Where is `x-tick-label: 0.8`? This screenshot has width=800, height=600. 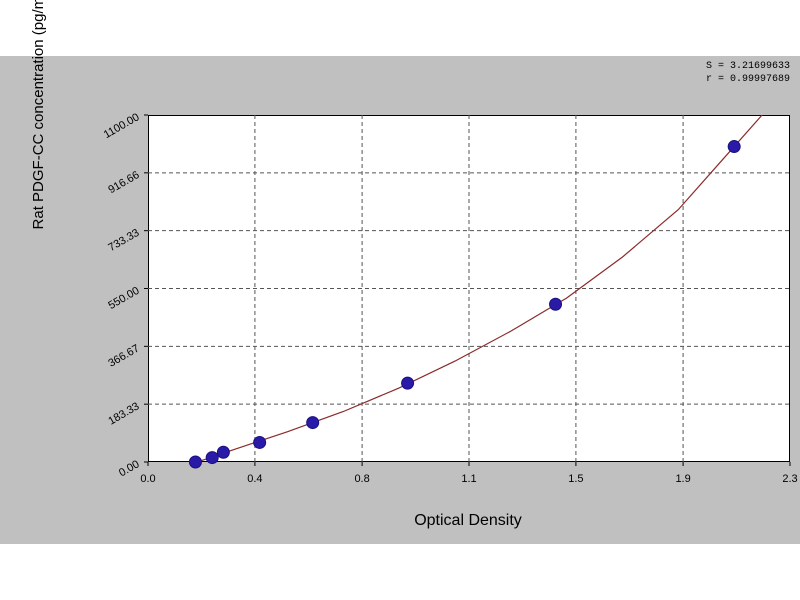 x-tick-label: 0.8 is located at coordinates (361, 479).